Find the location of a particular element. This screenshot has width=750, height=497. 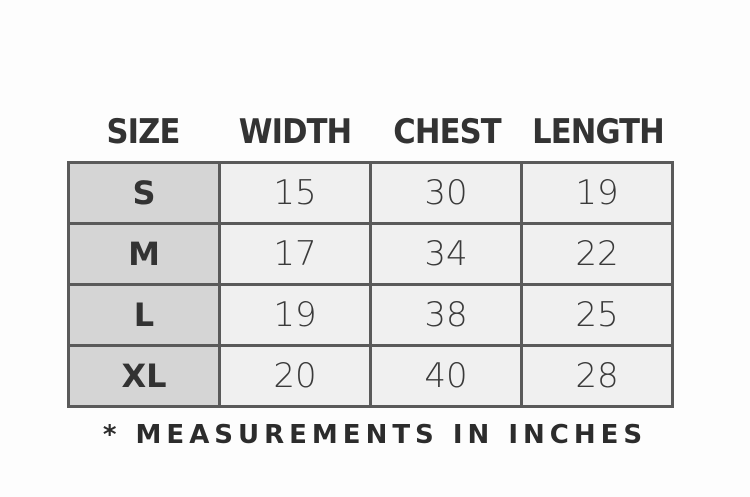

value-cell: 20 is located at coordinates (295, 376).